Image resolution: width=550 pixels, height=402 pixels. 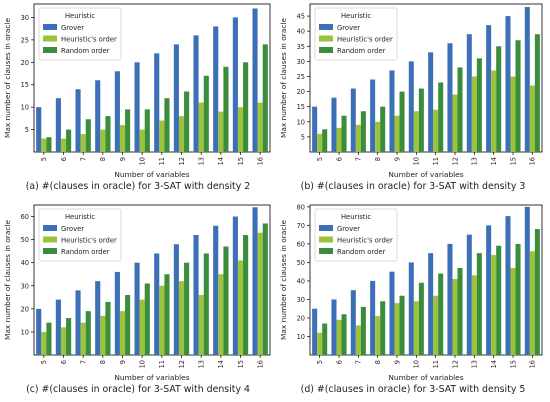 What do you see at coordinates (201, 161) in the screenshot?
I see `chart-a-xtick-label: 13` at bounding box center [201, 161].